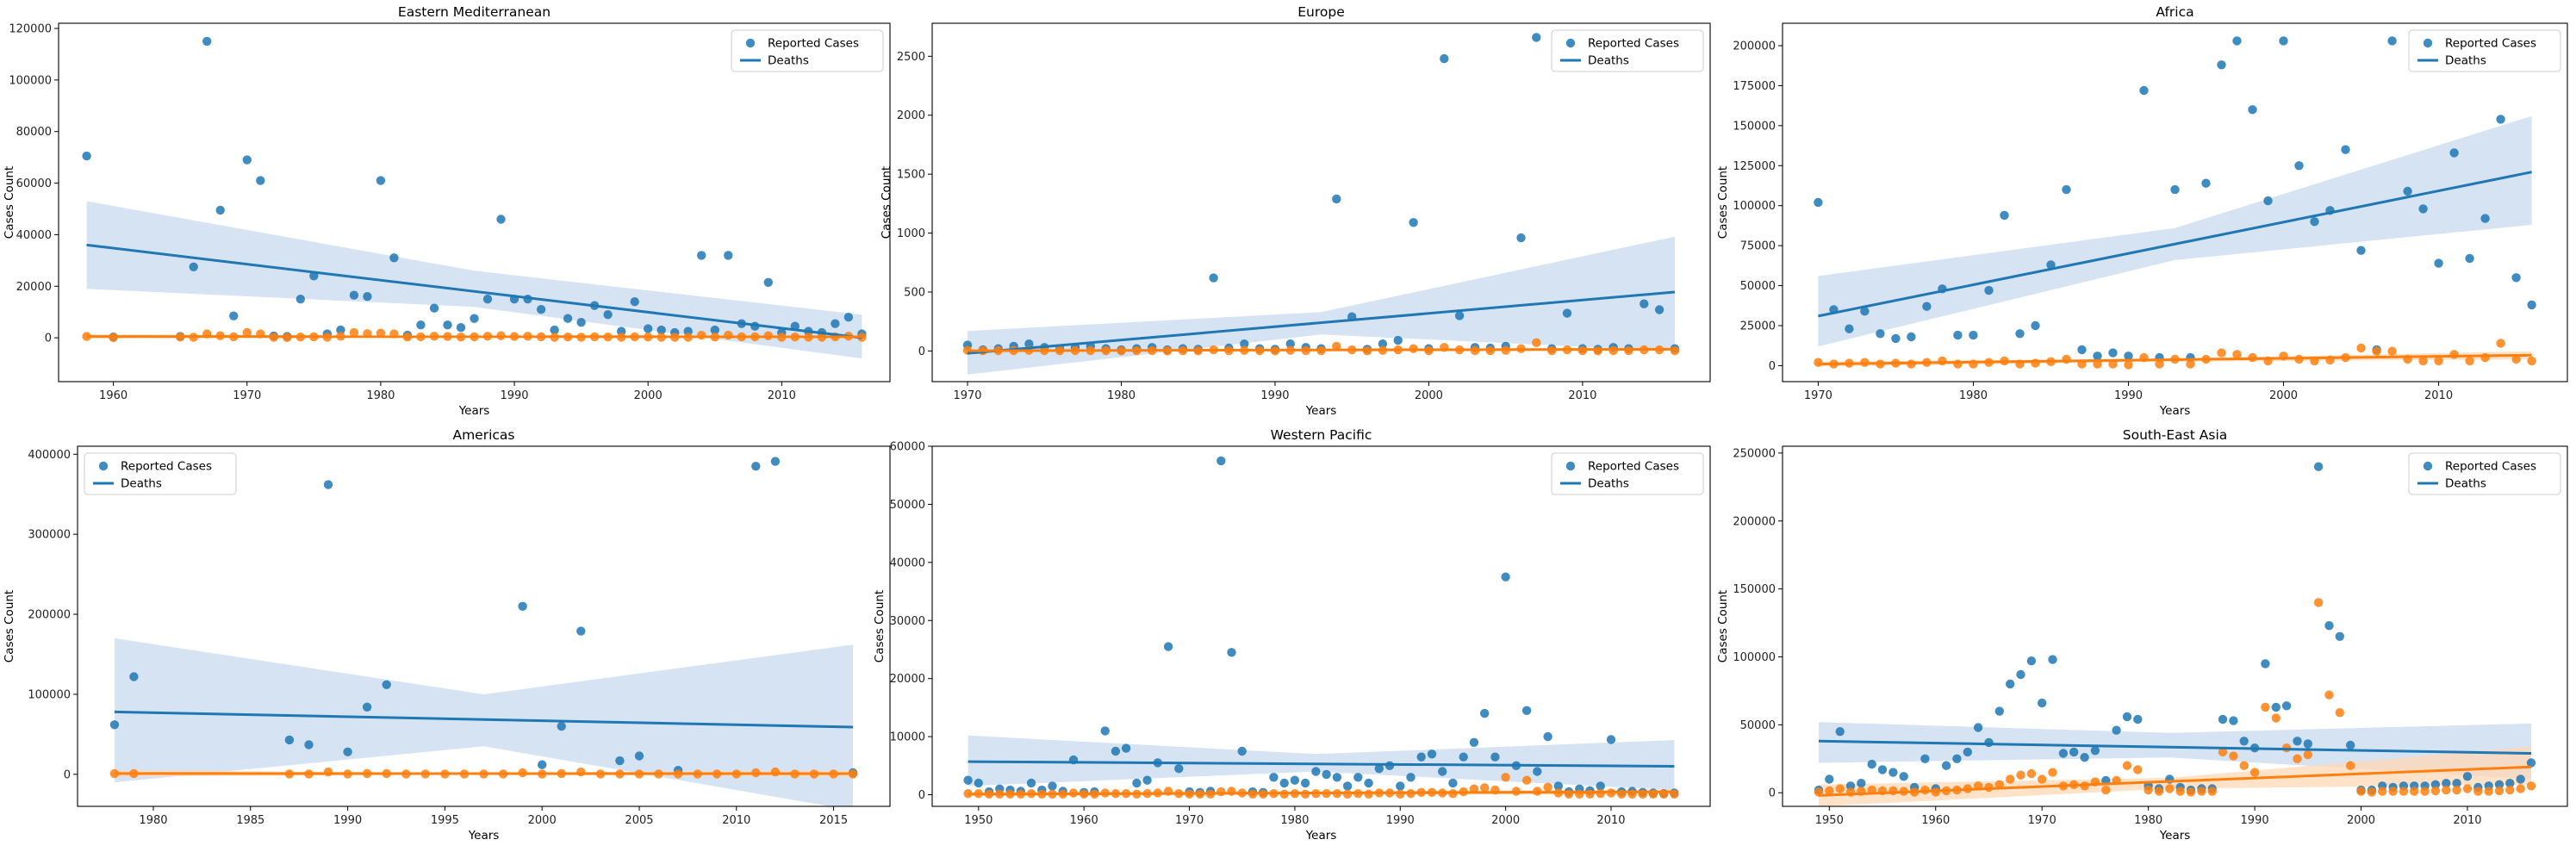 This screenshot has width=2576, height=852. I want to click on legend-box, so click(2485, 474).